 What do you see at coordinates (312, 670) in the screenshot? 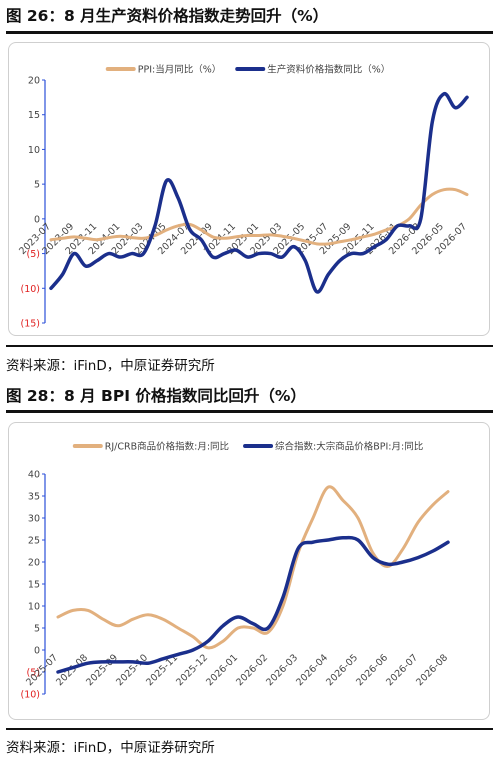
I see `x-tick-label: 2026-04` at bounding box center [312, 670].